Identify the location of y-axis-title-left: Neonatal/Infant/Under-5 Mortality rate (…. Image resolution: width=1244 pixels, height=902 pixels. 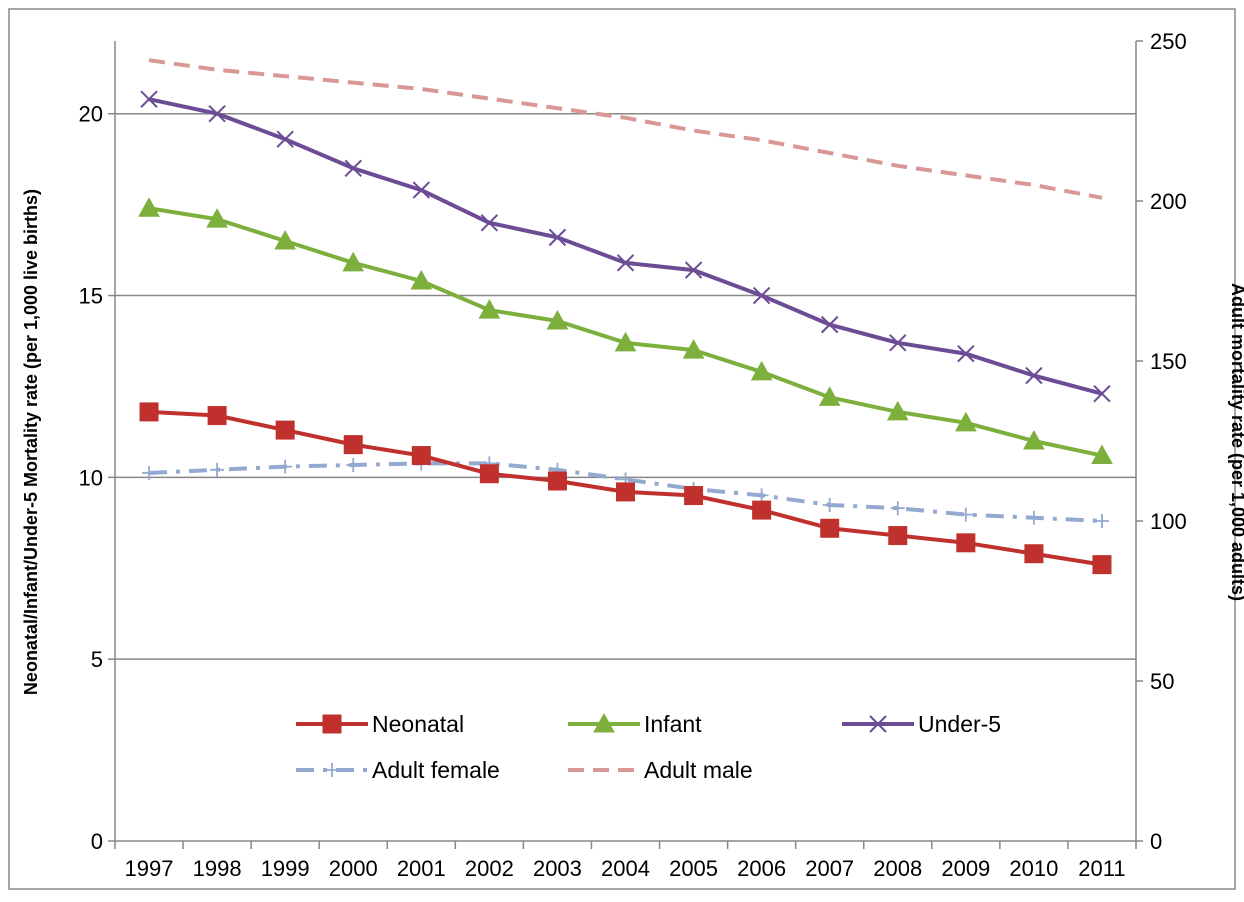
(31, 442).